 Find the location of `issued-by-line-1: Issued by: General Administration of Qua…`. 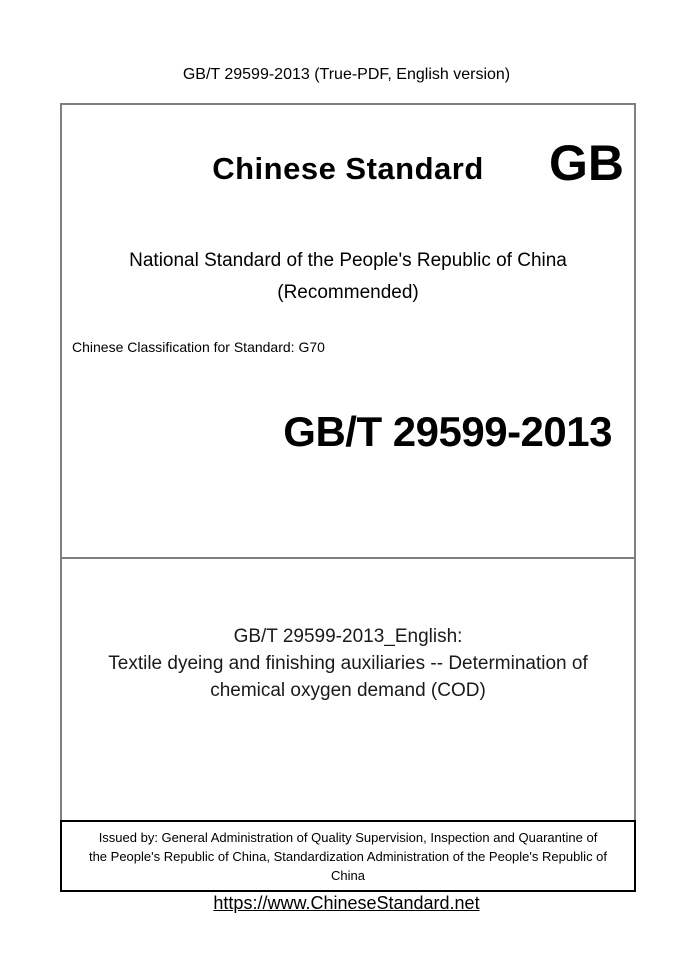

issued-by-line-1: Issued by: General Administration of Qua… is located at coordinates (348, 837).